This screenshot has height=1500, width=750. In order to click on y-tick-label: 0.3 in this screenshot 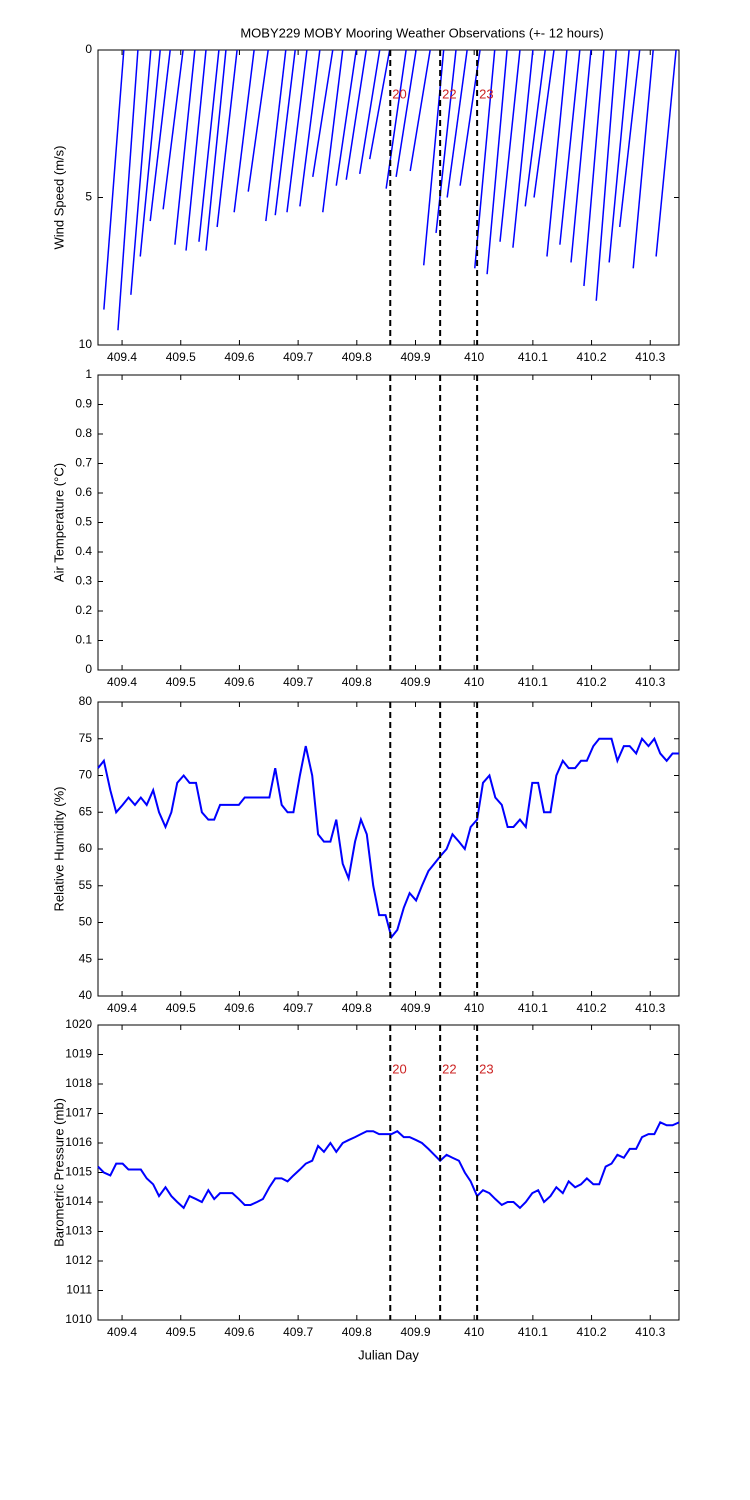, I will do `click(83, 581)`.